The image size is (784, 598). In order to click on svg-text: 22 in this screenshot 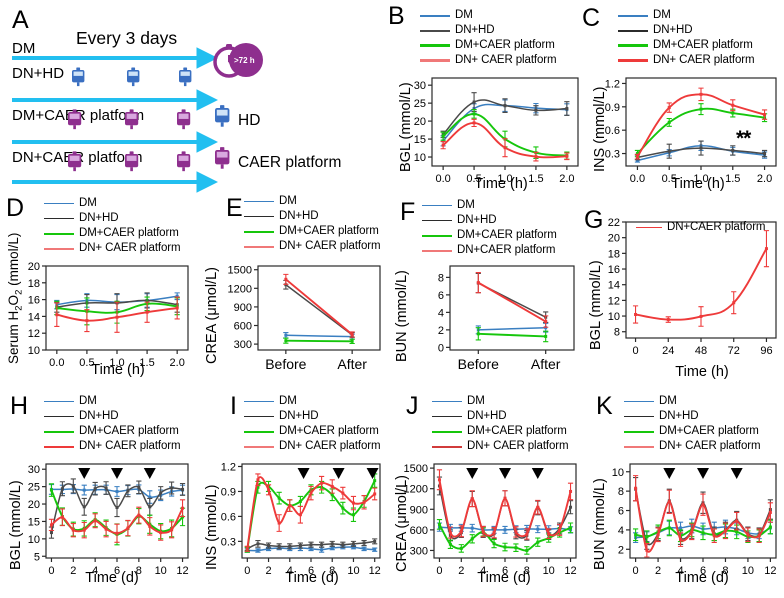, I will do `click(614, 223)`.